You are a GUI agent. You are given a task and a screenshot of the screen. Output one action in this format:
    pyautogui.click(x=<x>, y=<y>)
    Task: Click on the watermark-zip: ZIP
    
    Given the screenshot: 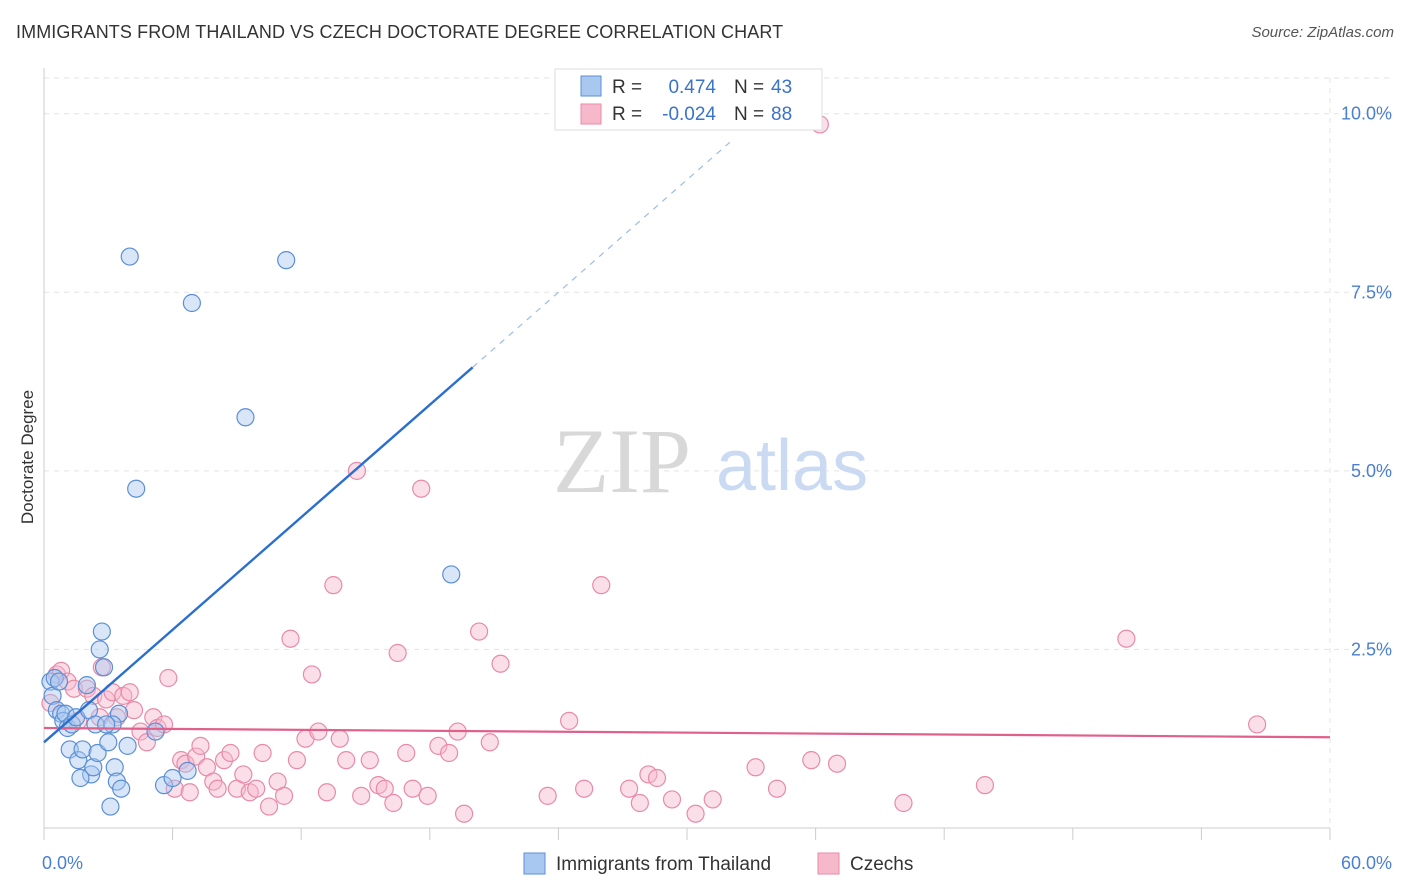 What is the action you would take?
    pyautogui.click(x=622, y=461)
    